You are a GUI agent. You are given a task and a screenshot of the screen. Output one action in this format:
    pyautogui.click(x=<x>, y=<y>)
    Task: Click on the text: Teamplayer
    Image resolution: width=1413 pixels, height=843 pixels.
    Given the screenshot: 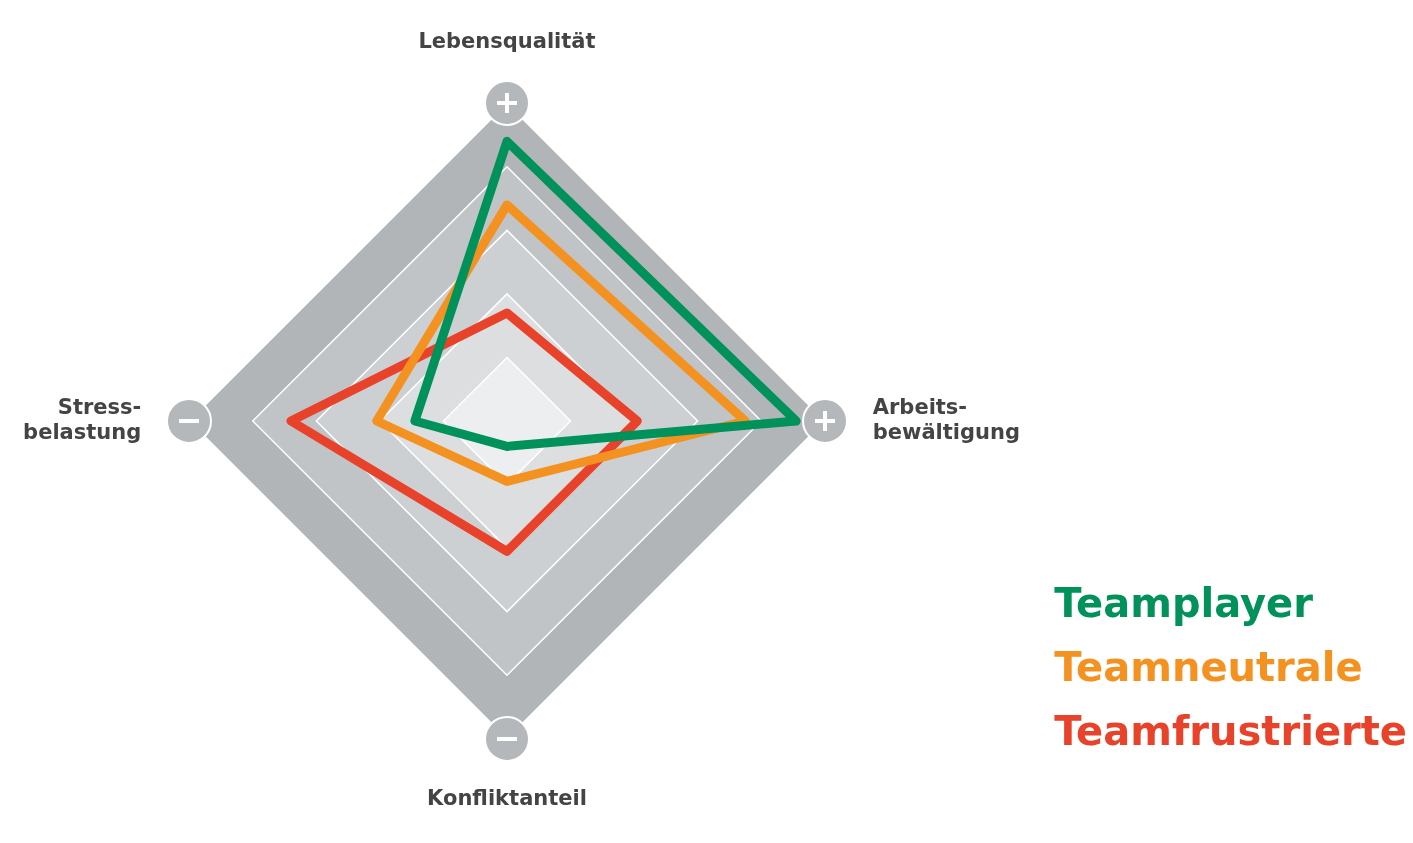 What is the action you would take?
    pyautogui.click(x=1184, y=603)
    